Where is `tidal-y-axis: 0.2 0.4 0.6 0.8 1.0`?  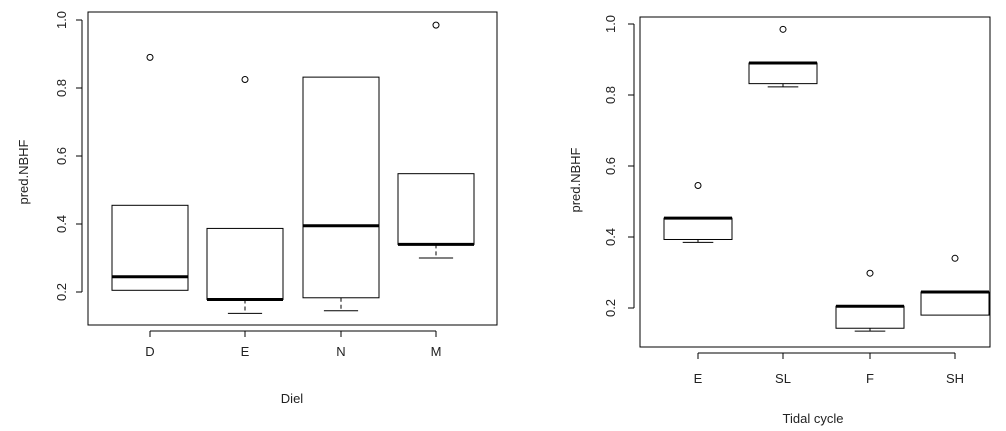 tidal-y-axis: 0.2 0.4 0.6 0.8 1.0 is located at coordinates (619, 166).